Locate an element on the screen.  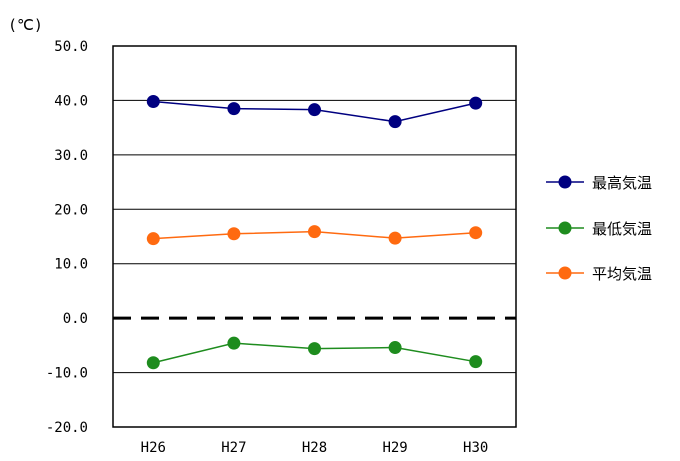
y-axis: 50.0 40.0 30.0 20.0 10.0 0.0 -10.0 -20.0 is located at coordinates (67, 237).